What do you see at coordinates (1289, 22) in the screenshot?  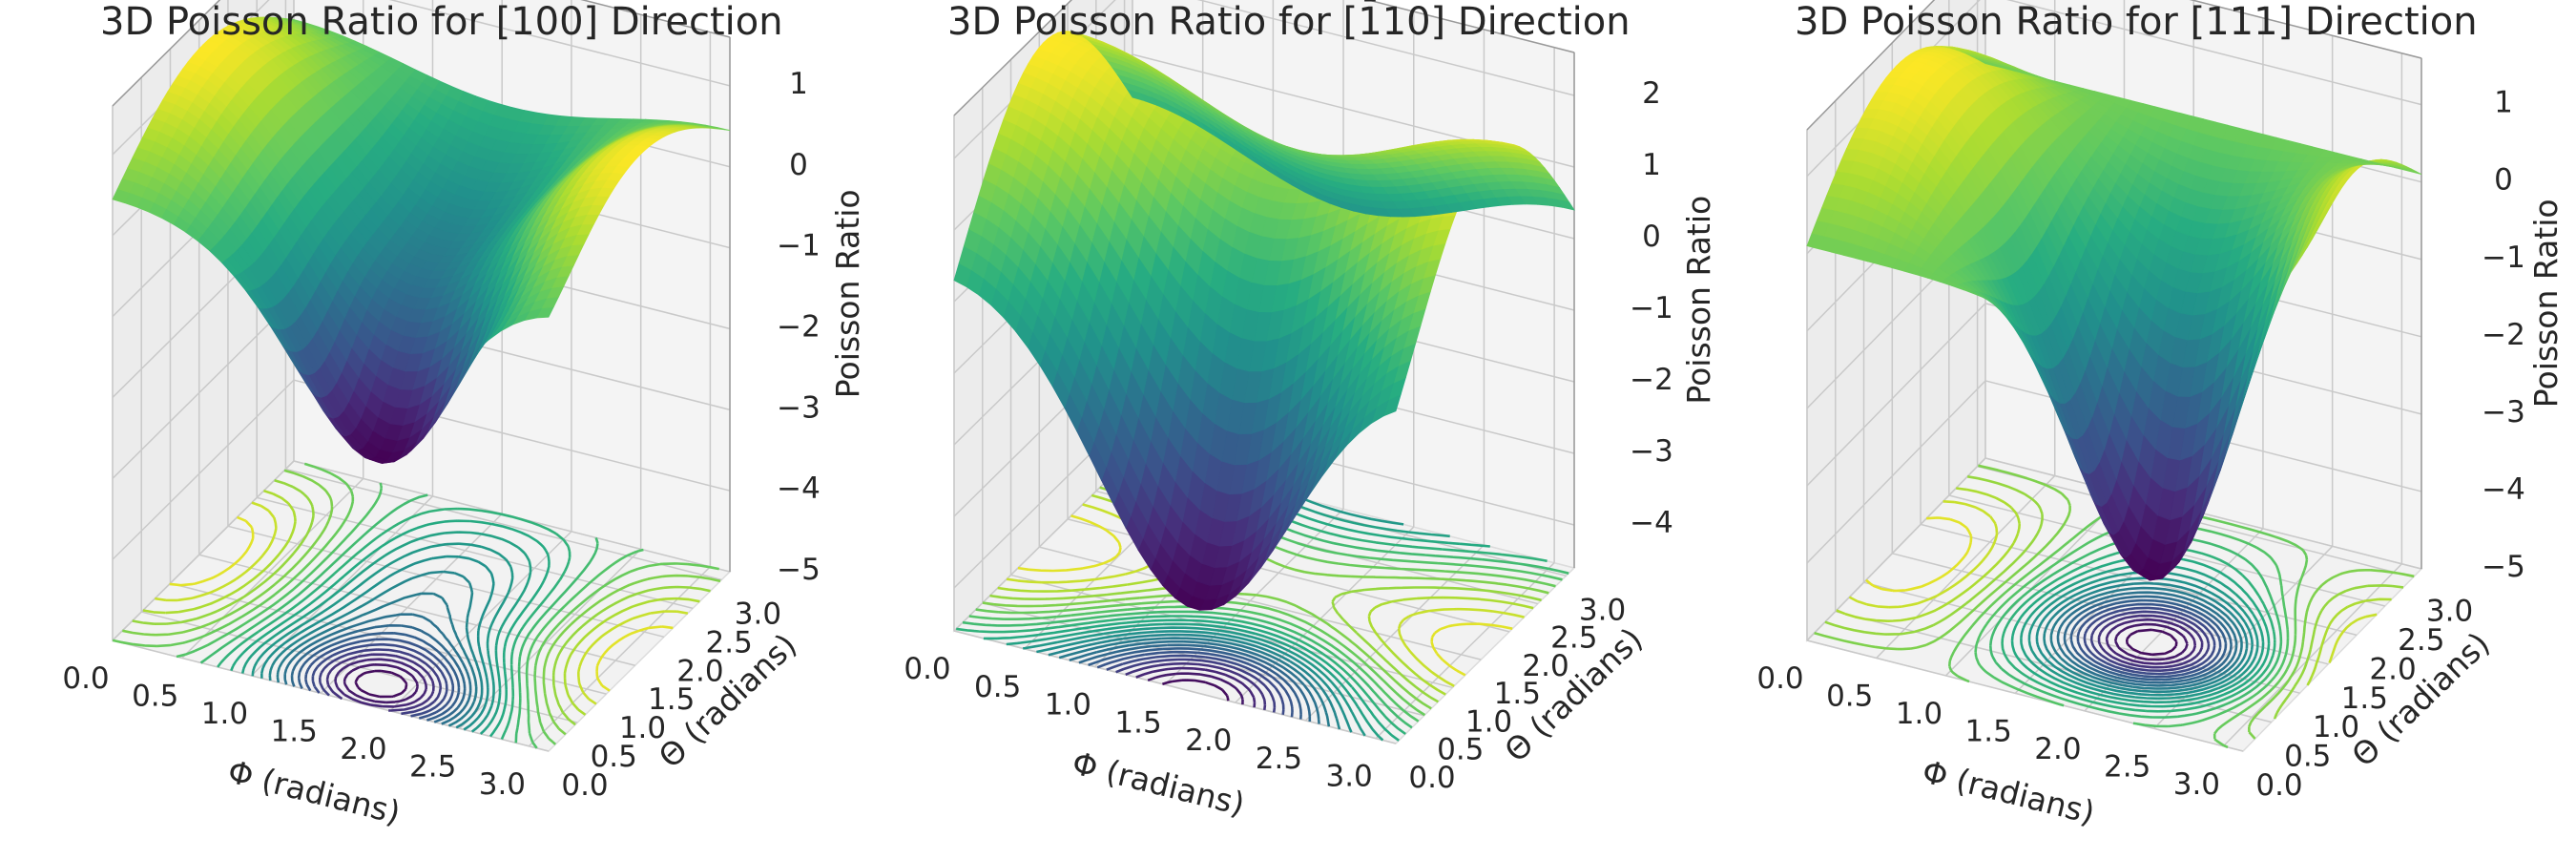 I see `chart-title: 3D Poisson Ratio for [1̄10] Direction` at bounding box center [1289, 22].